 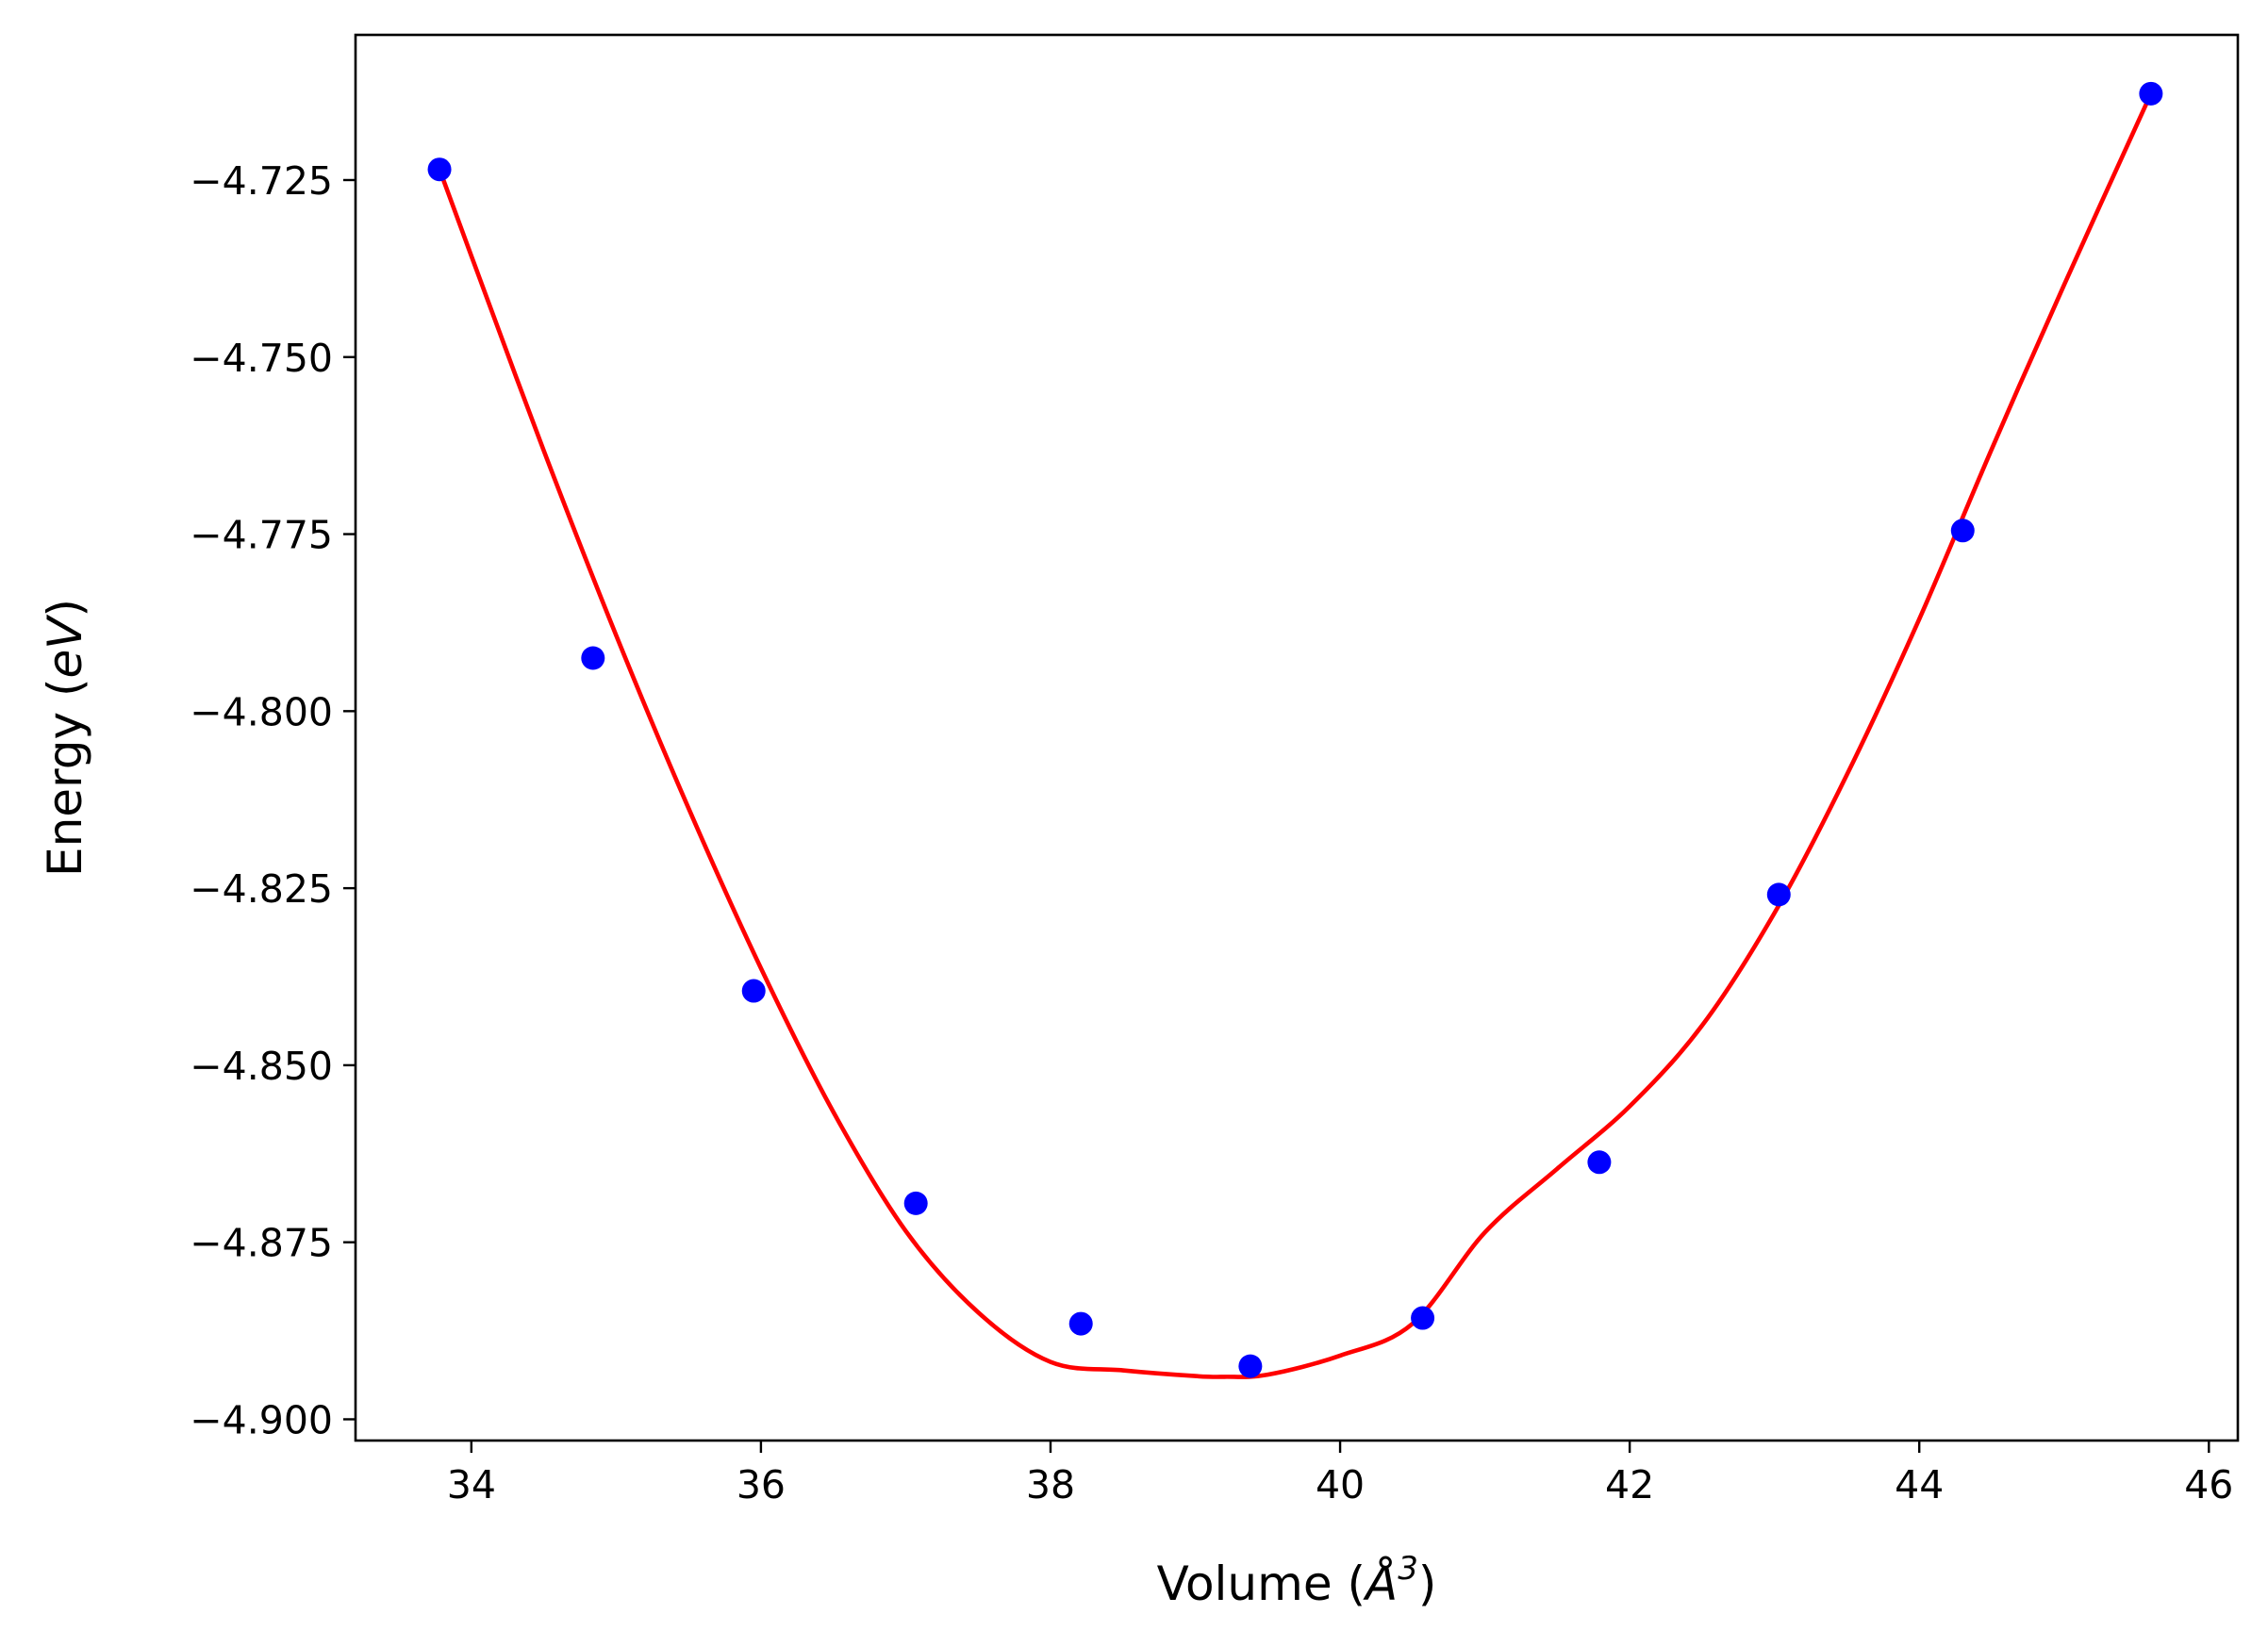 I want to click on x-tick-label: 44, so click(x=1919, y=1484).